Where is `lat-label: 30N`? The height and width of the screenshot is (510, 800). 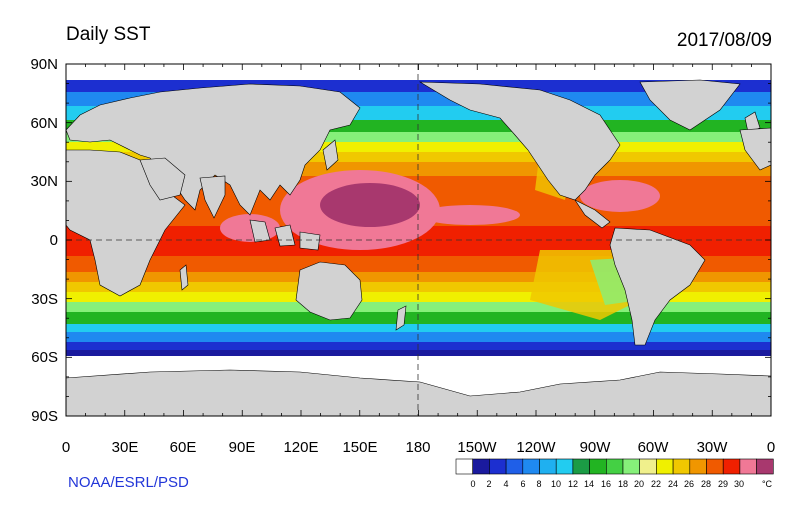
lat-label: 30N is located at coordinates (44, 181).